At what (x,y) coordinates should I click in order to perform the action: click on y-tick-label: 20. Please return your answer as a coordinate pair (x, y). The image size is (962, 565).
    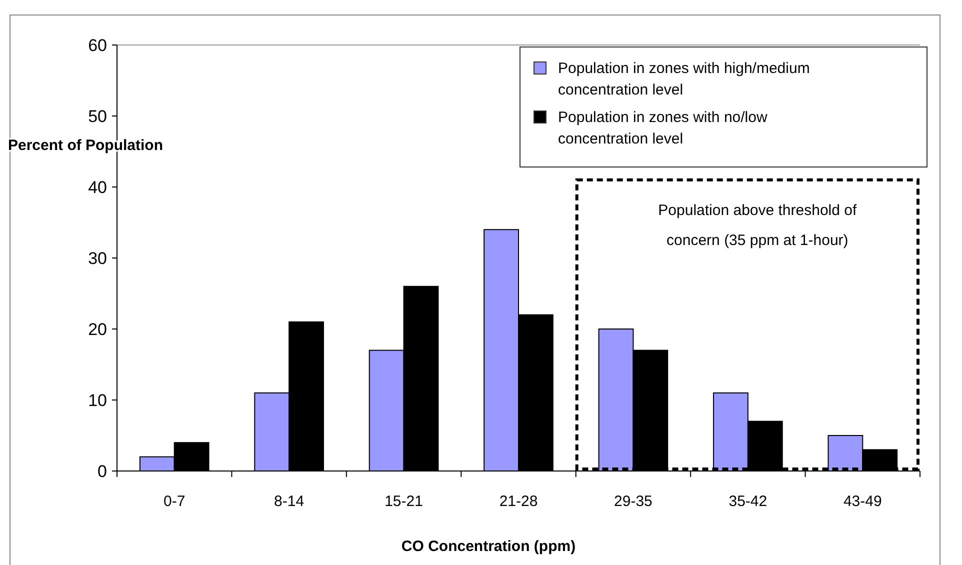
    Looking at the image, I should click on (97, 329).